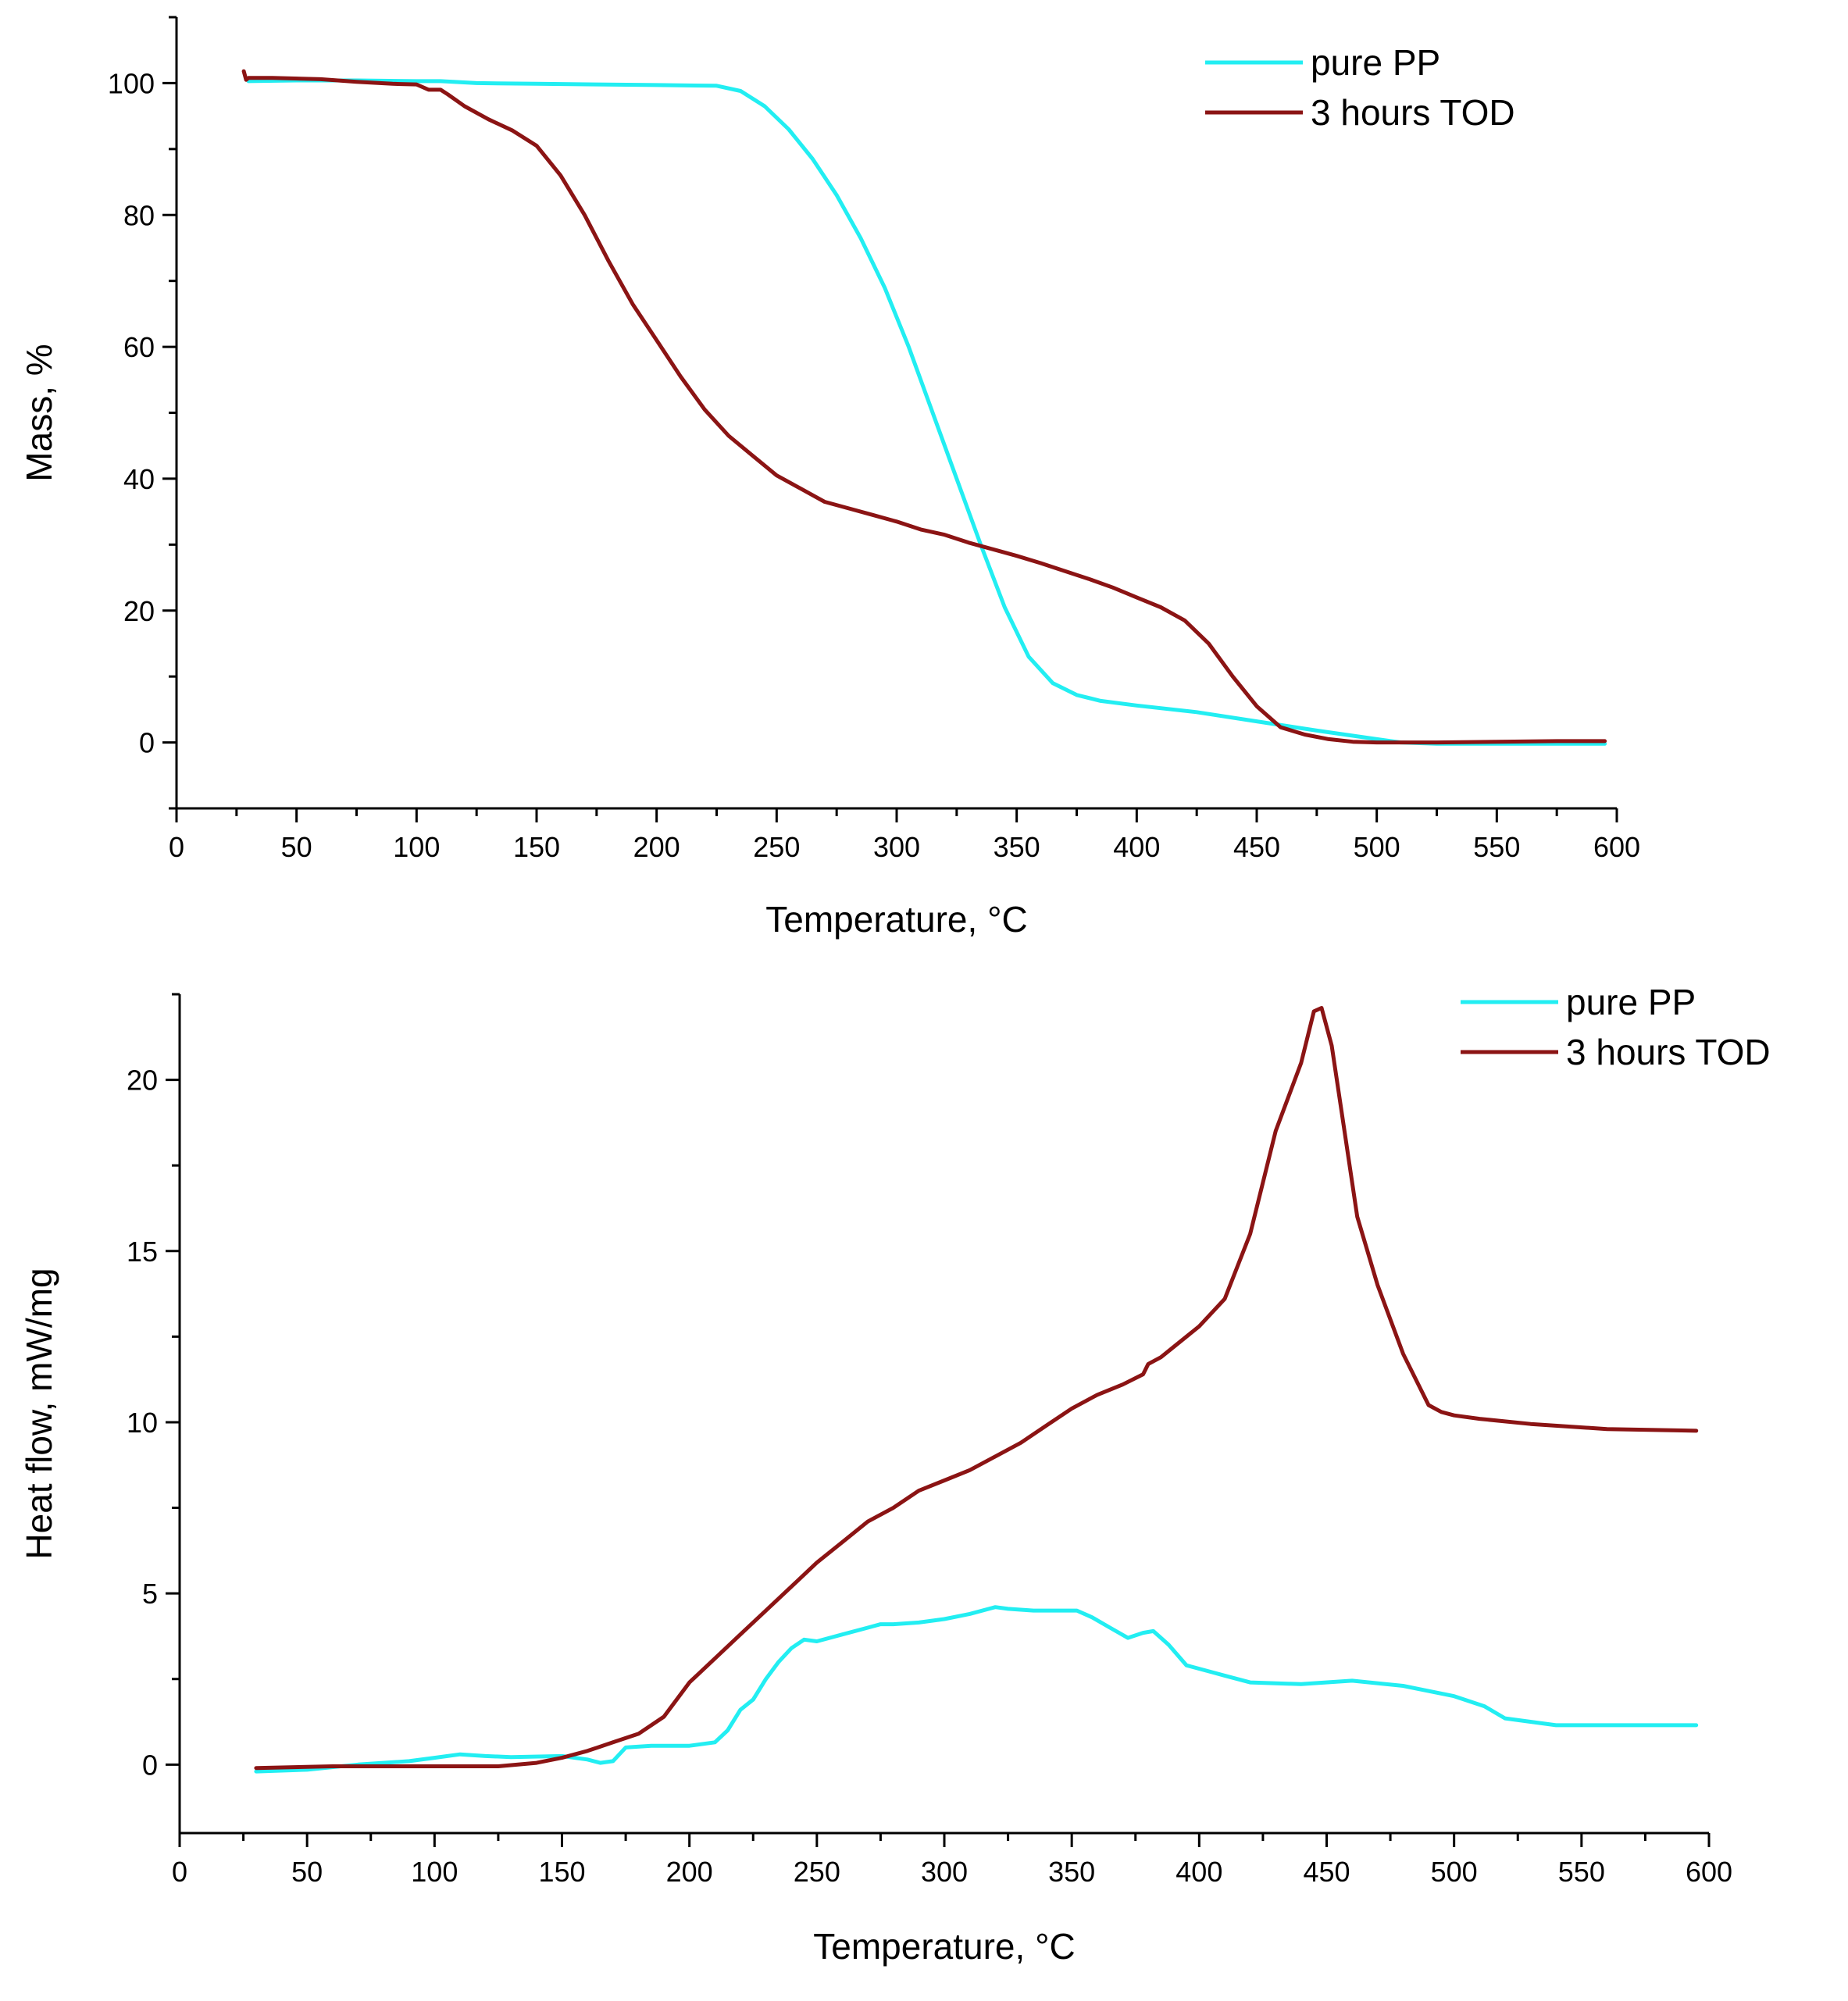 The height and width of the screenshot is (2001, 1848). Describe the element at coordinates (39, 412) in the screenshot. I see `y-axis-title: Mass, %` at that location.